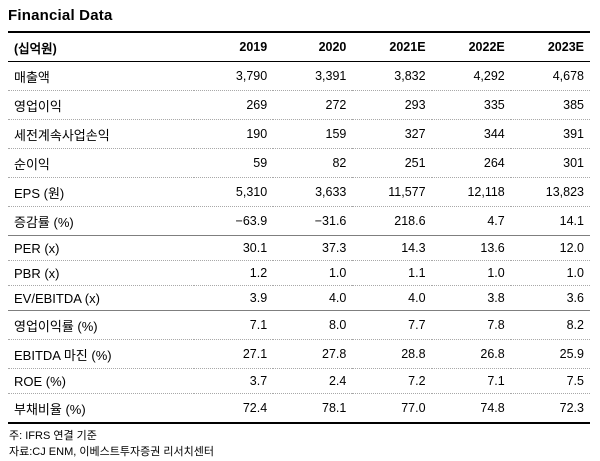 Image resolution: width=600 pixels, height=461 pixels. Describe the element at coordinates (392, 273) in the screenshot. I see `cell: 1.1` at that location.